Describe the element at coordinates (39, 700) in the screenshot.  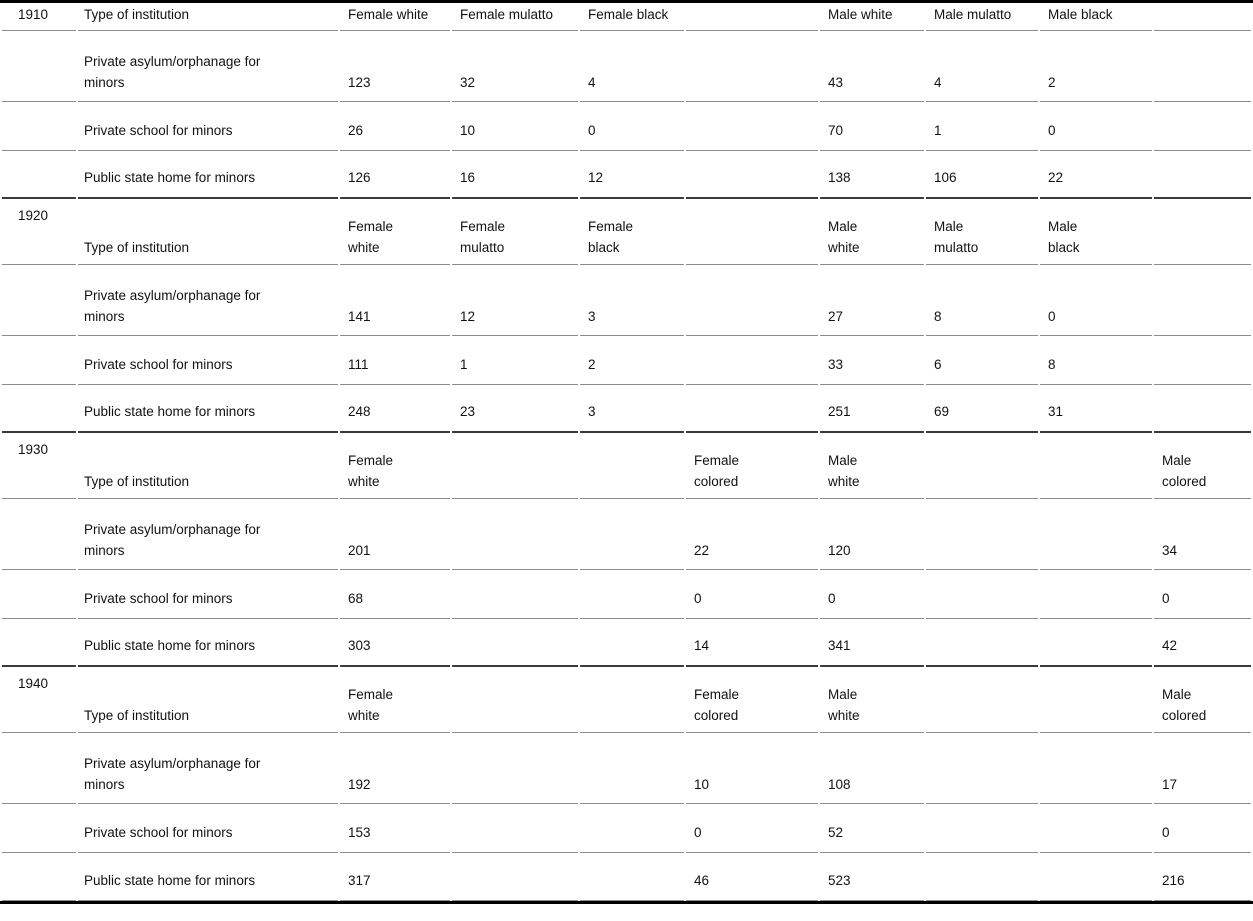
I see `year-label: 1940` at that location.